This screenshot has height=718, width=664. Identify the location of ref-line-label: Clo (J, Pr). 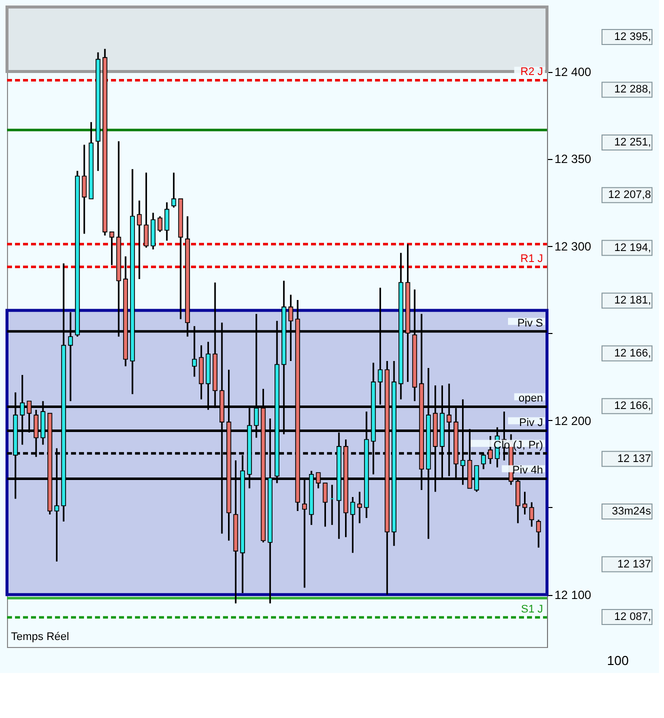
(518, 445).